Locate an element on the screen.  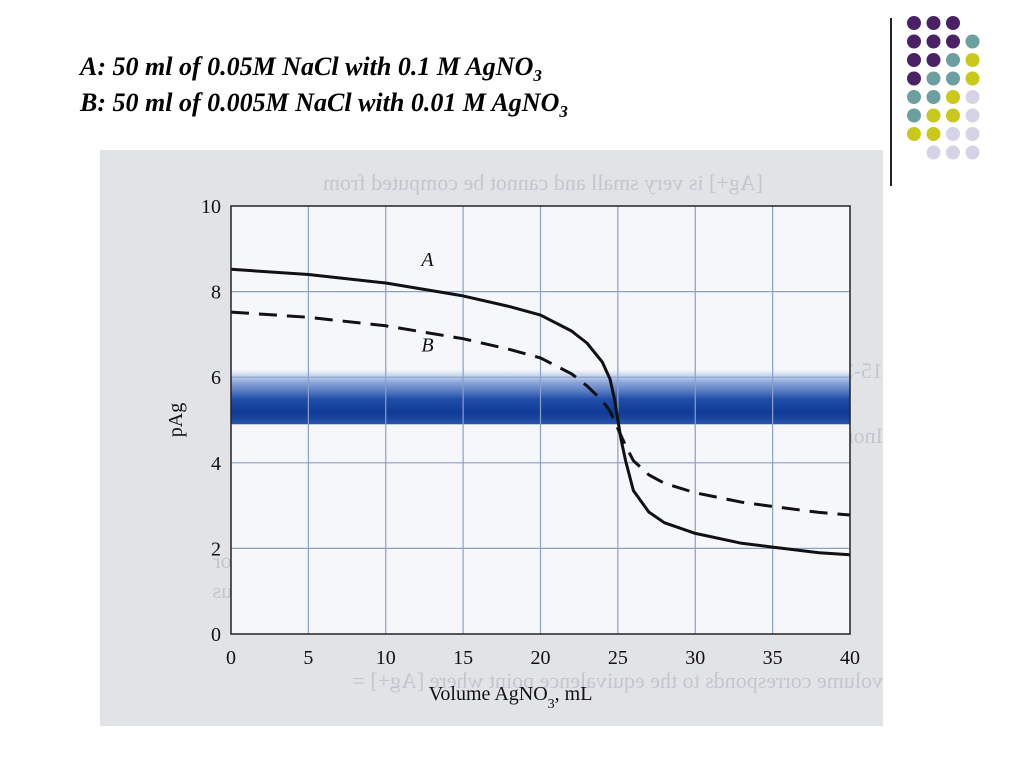
series-label-a: A is located at coordinates (426, 260).